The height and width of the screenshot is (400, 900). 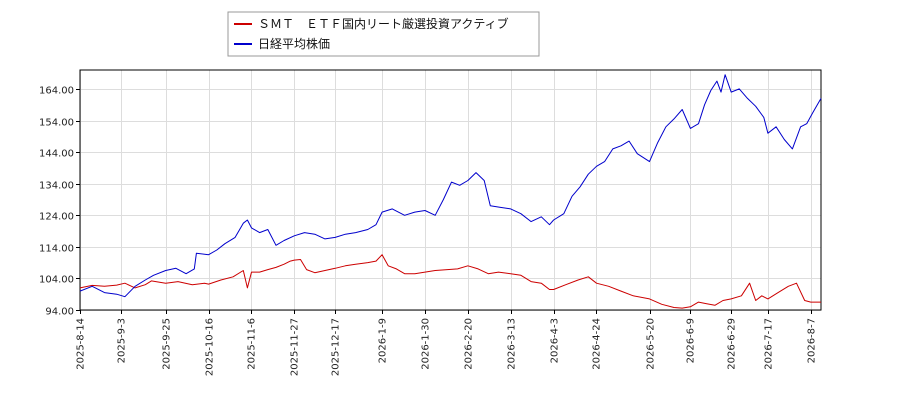 I want to click on x-tick-label: 2026-2-20, so click(x=469, y=344).